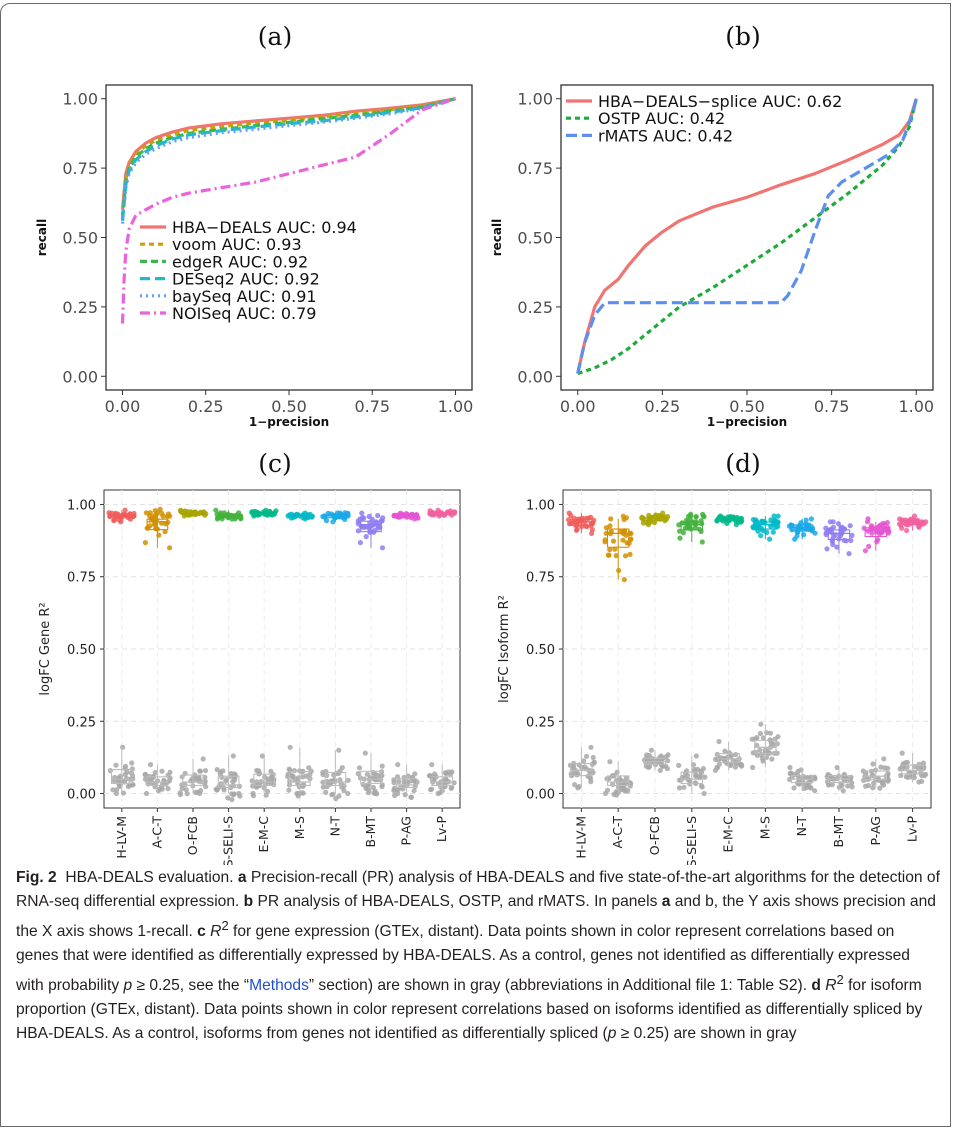 The width and height of the screenshot is (954, 1131). I want to click on caption-d-text2: ≥ 0.25) are shown in gray, so click(706, 1034).